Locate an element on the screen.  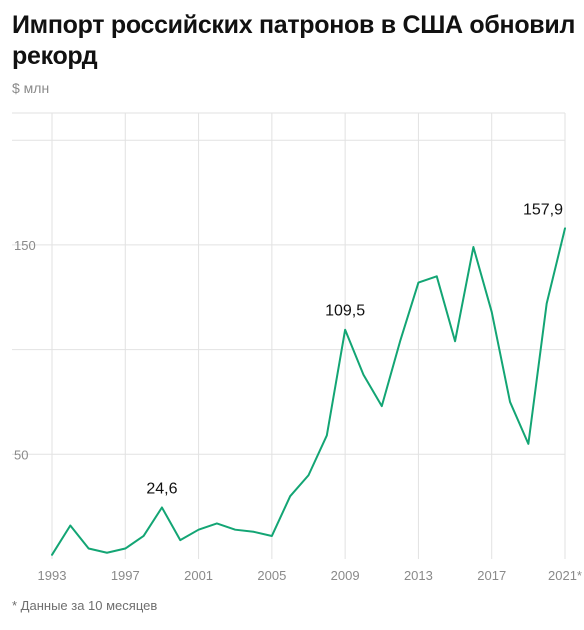
y-tick-label-50: 50 is located at coordinates (21, 454).